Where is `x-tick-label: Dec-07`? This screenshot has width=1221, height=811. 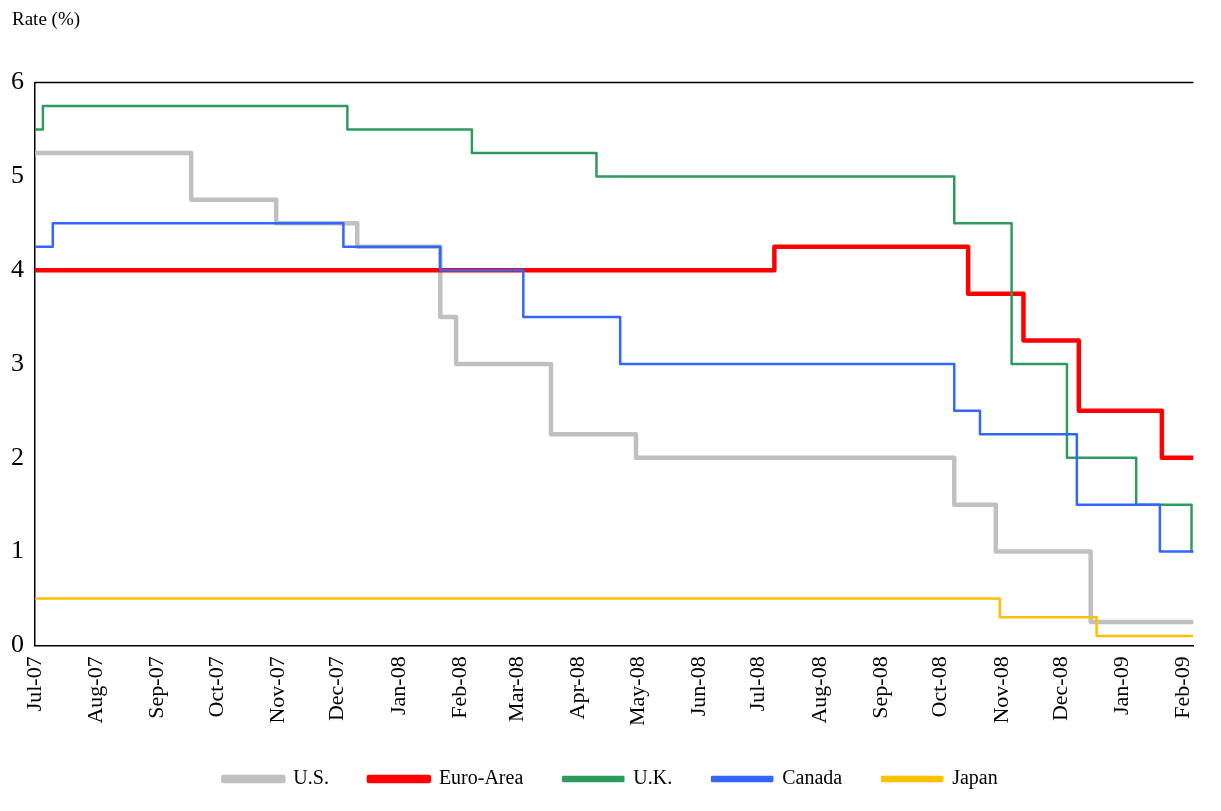 x-tick-label: Dec-07 is located at coordinates (336, 689).